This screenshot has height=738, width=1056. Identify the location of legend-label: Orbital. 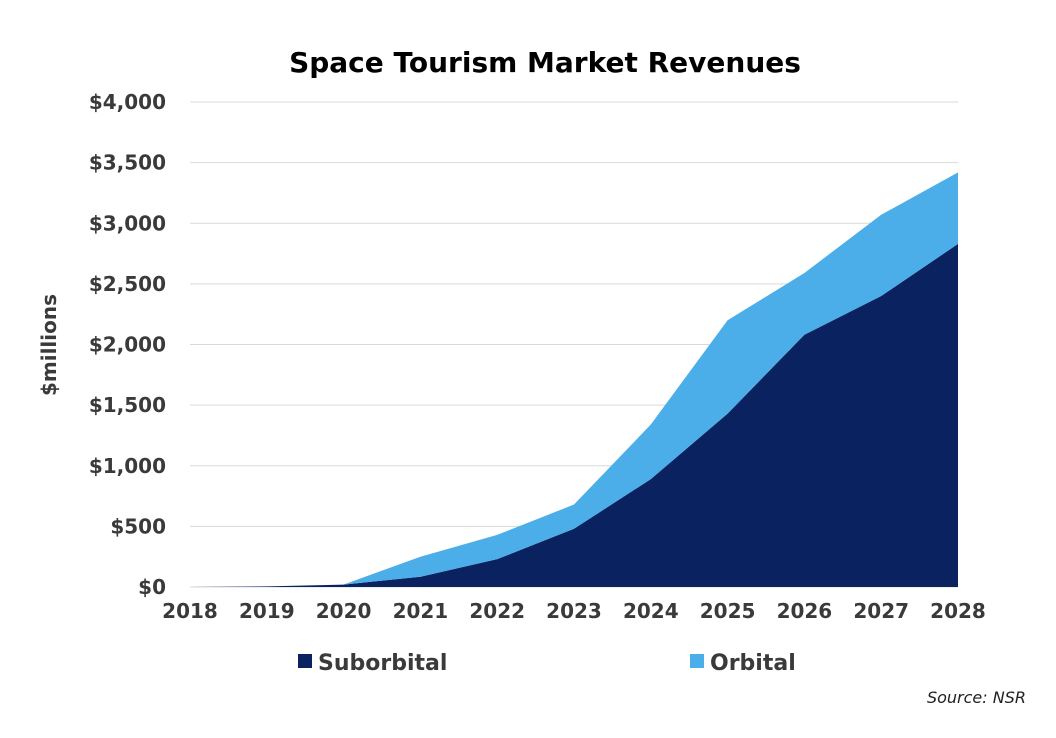
(753, 663).